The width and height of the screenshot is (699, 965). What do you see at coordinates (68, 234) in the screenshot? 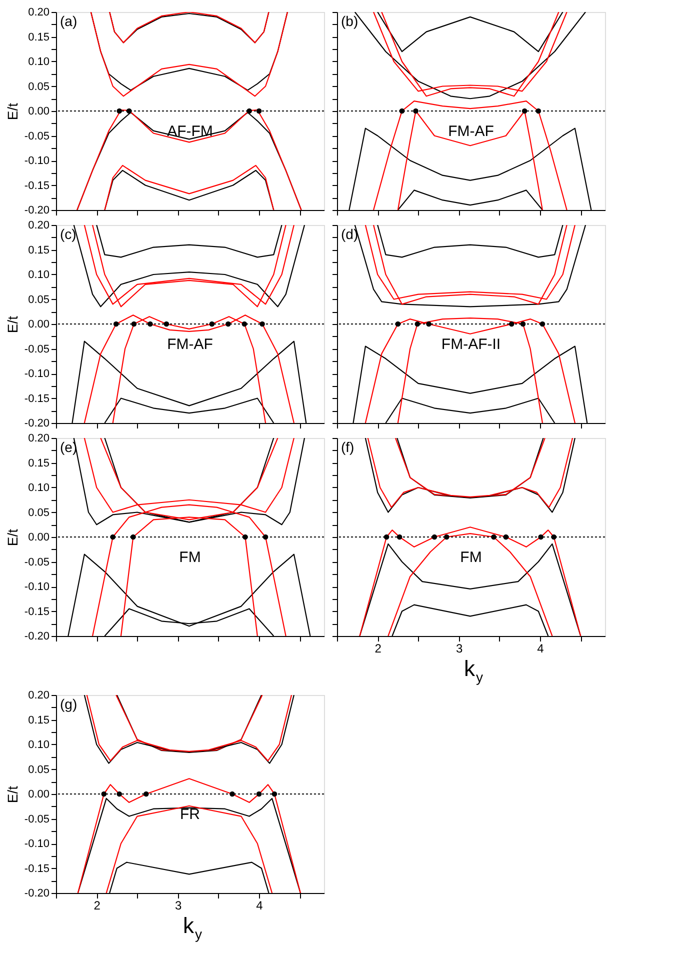
I see `annotation: (c)` at bounding box center [68, 234].